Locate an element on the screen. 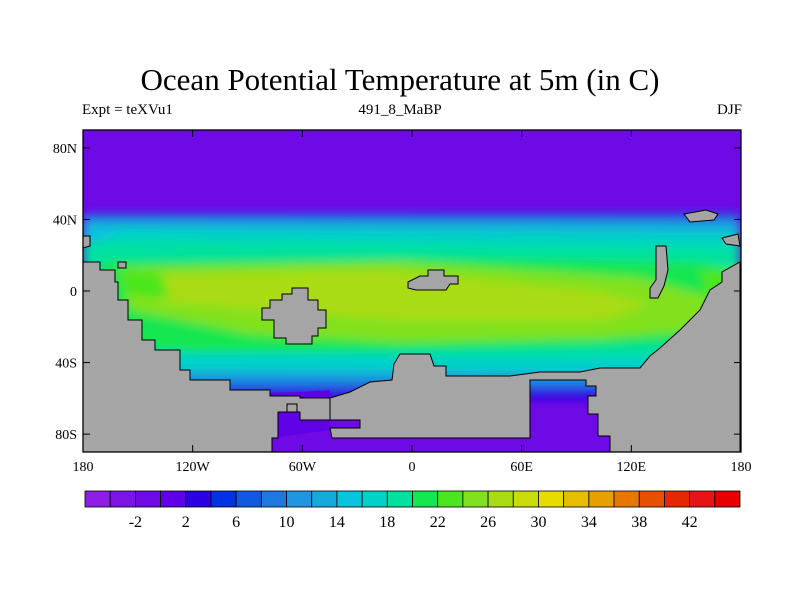  central-continent is located at coordinates (294, 316).